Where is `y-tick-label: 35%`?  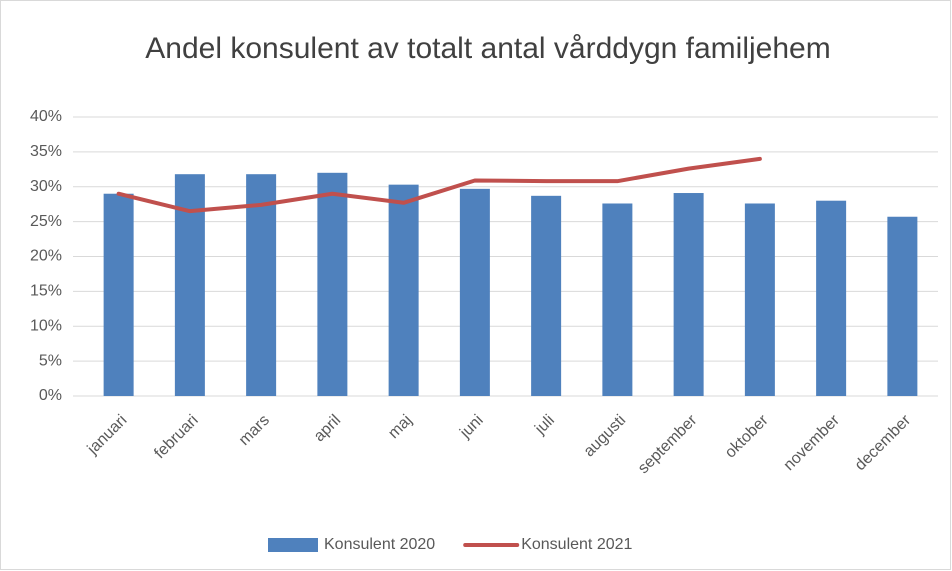 y-tick-label: 35% is located at coordinates (46, 151).